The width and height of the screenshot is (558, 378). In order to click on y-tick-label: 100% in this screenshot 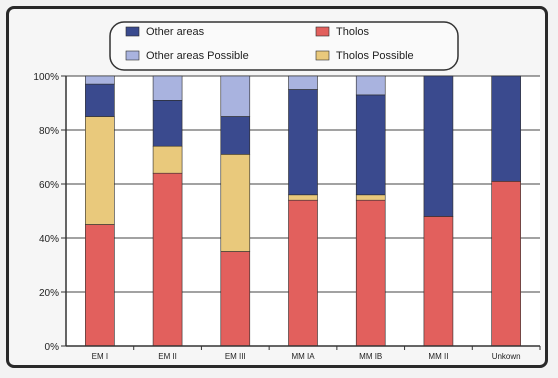, I will do `click(46, 77)`.